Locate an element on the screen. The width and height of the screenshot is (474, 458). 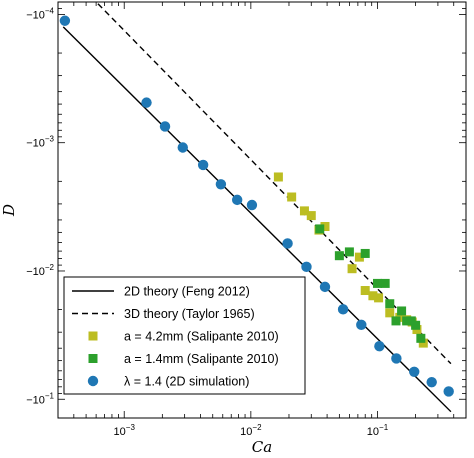
y-tick-label: −10−2 is located at coordinates (40, 270).